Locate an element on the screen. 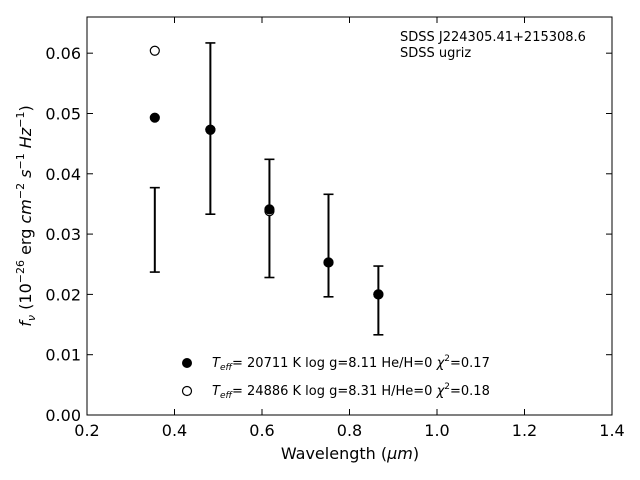 Image resolution: width=640 pixels, height=480 pixels. y-tick-label: 0.05 is located at coordinates (63, 113).